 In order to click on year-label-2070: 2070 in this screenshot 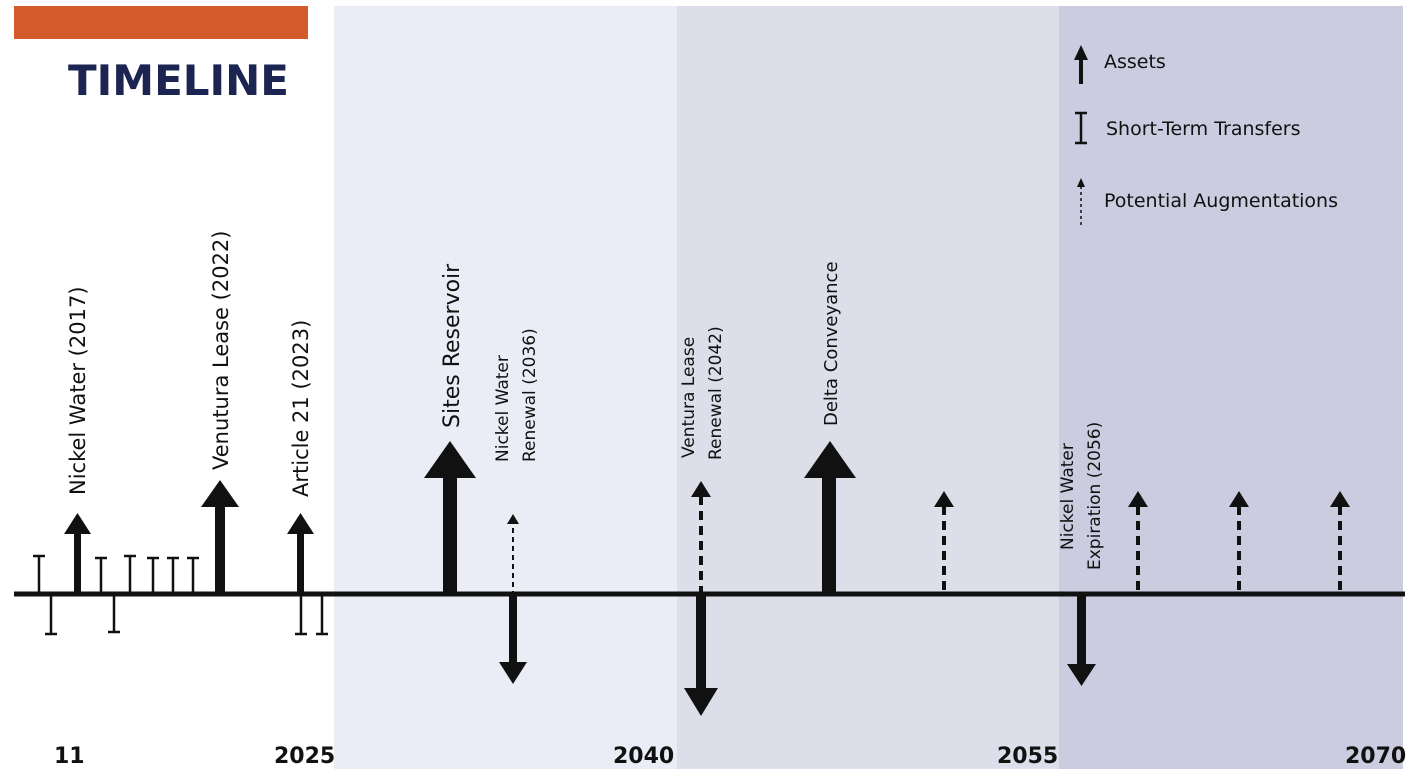, I will do `click(1375, 756)`.